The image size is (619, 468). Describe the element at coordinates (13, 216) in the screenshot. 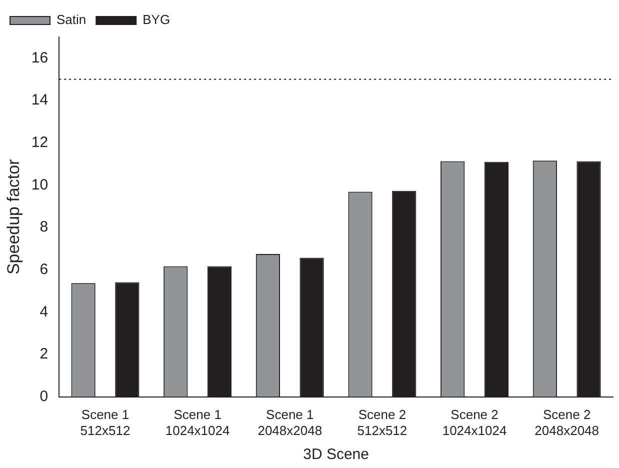

I see `y-axis-title: Speedup factor` at that location.